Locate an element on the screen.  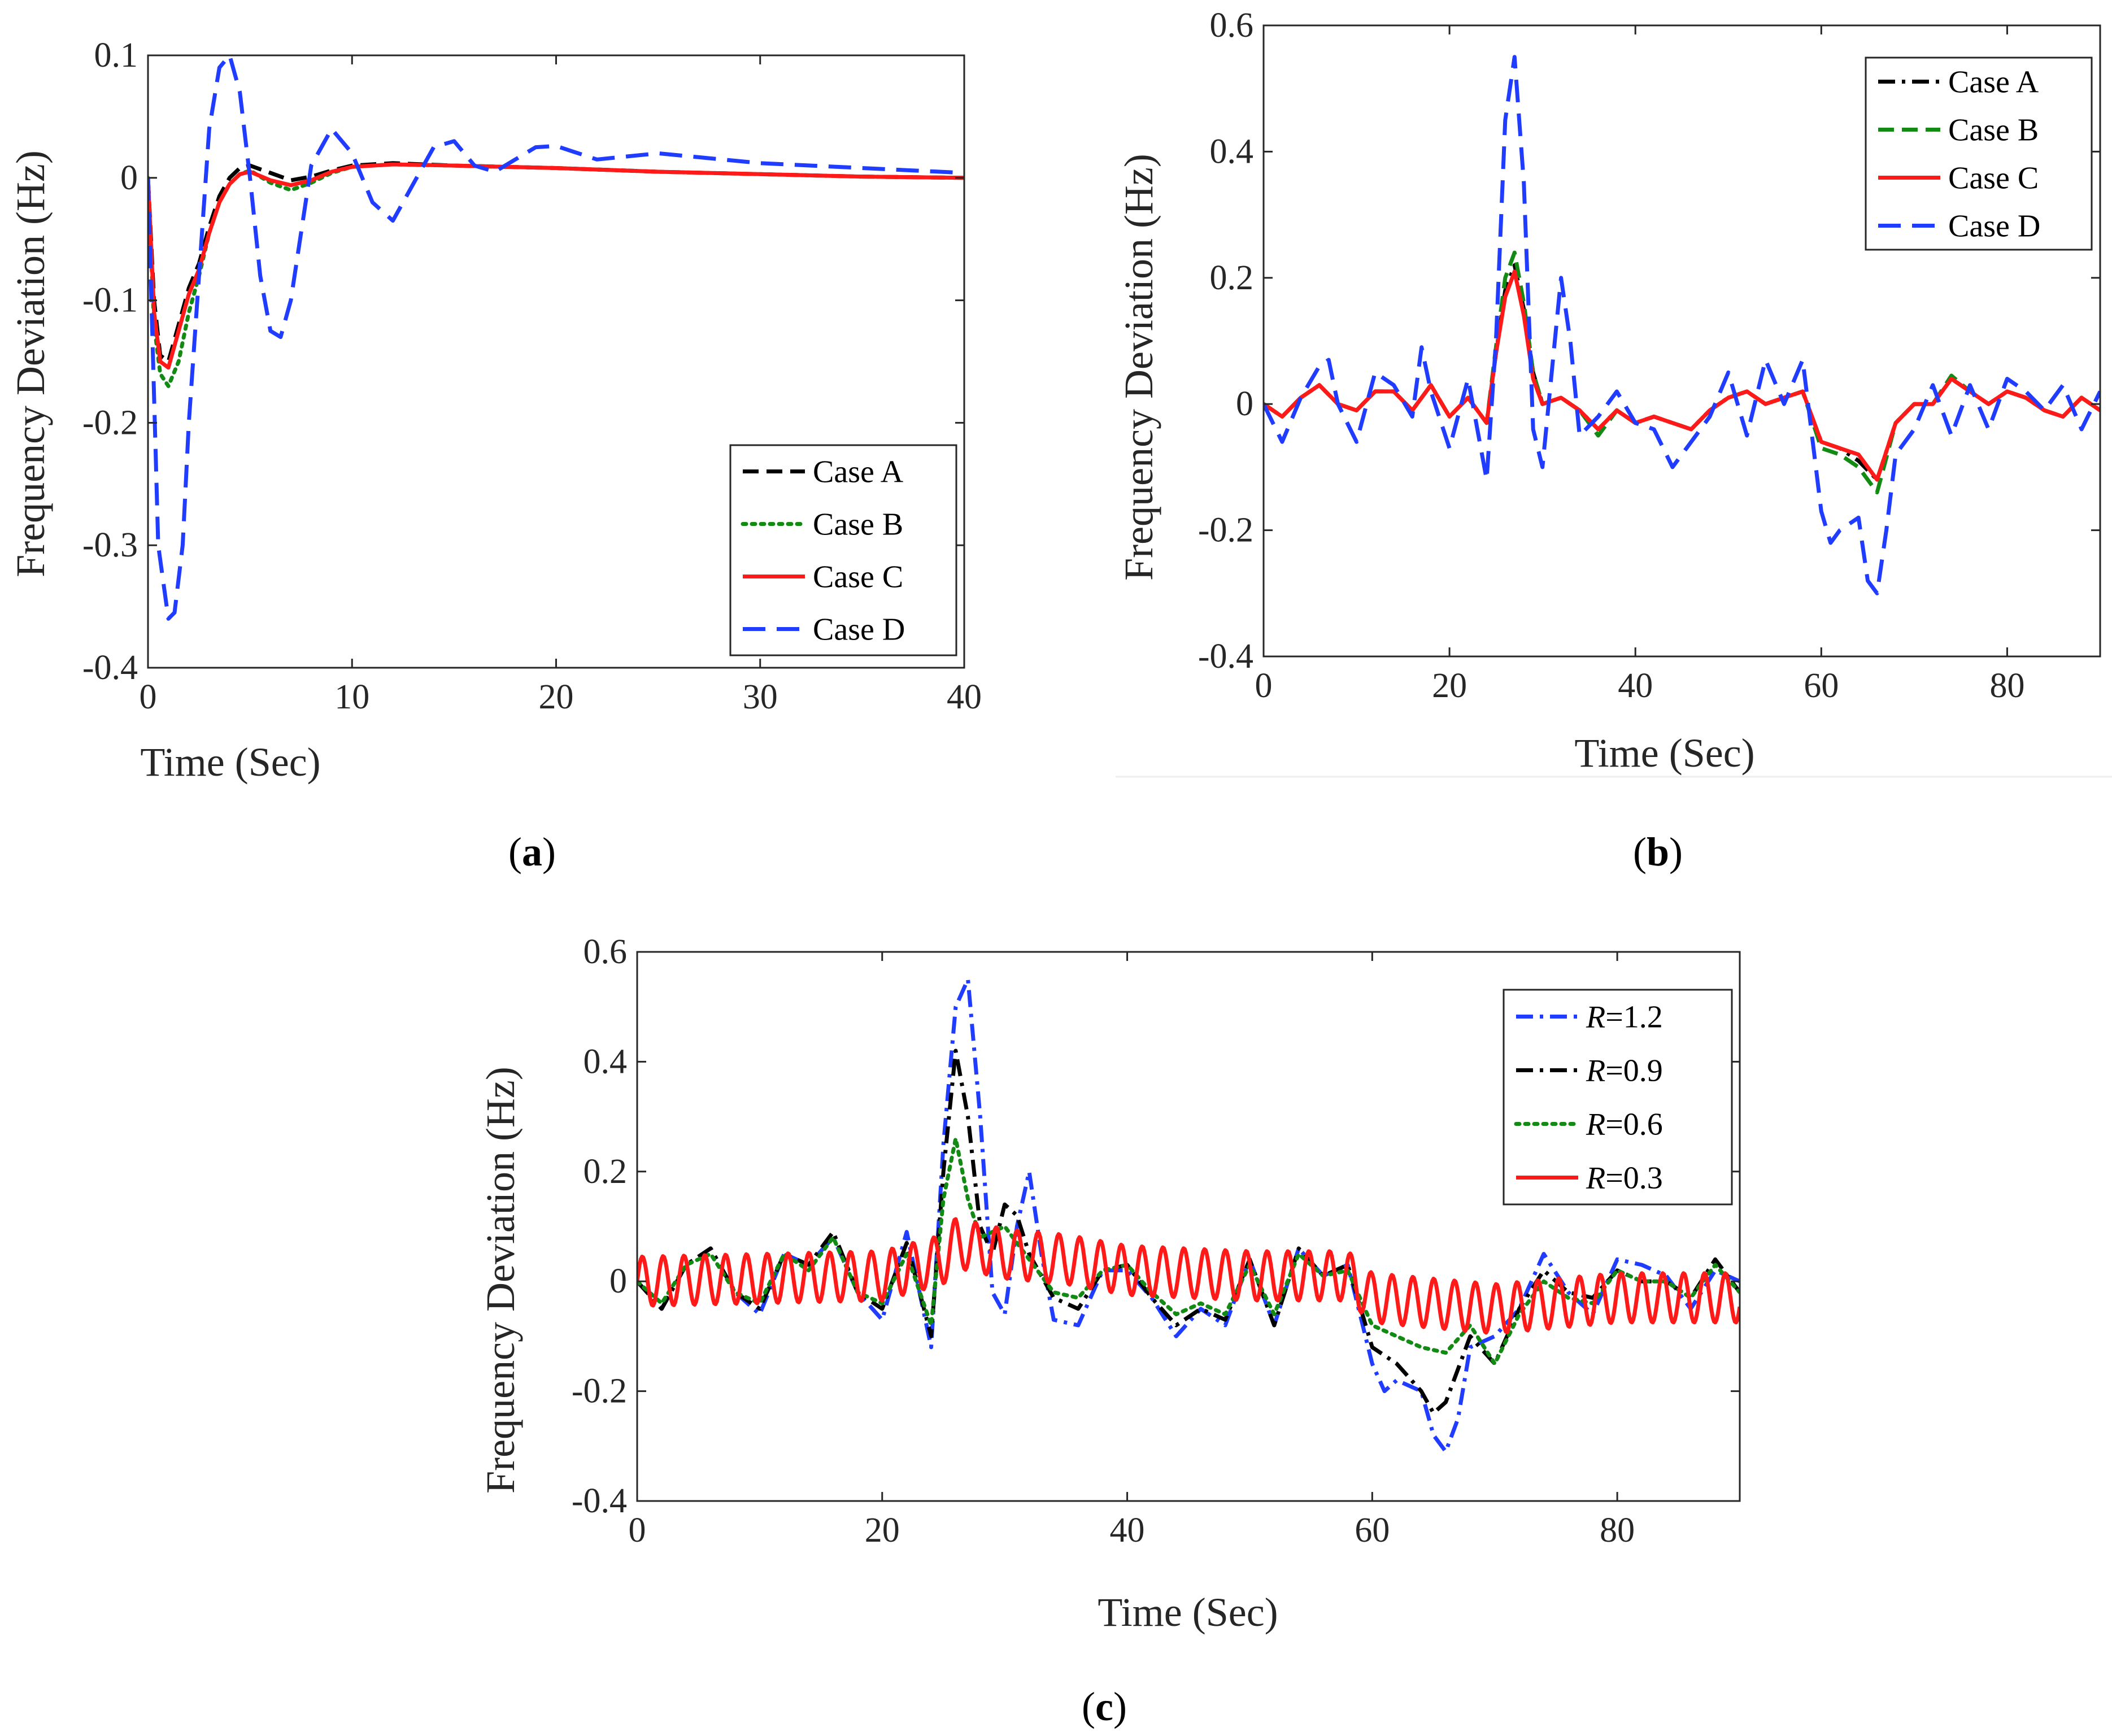
y-tick-label-b-2: 0.2 is located at coordinates (1232, 278).